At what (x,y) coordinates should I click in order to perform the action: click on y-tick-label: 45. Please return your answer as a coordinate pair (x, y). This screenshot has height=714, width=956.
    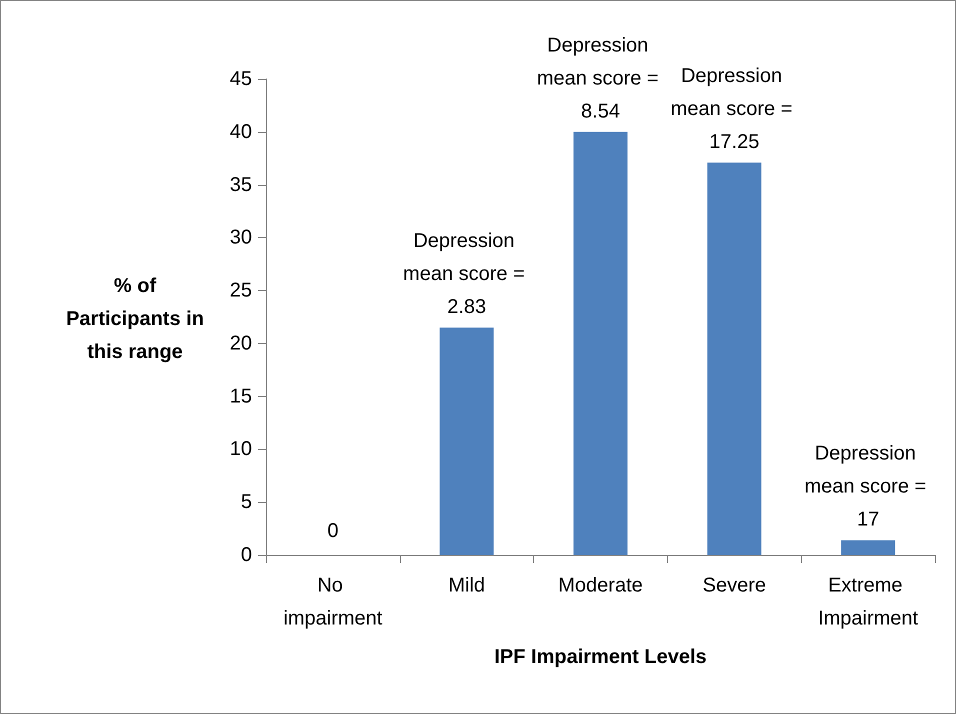
    Looking at the image, I should click on (241, 79).